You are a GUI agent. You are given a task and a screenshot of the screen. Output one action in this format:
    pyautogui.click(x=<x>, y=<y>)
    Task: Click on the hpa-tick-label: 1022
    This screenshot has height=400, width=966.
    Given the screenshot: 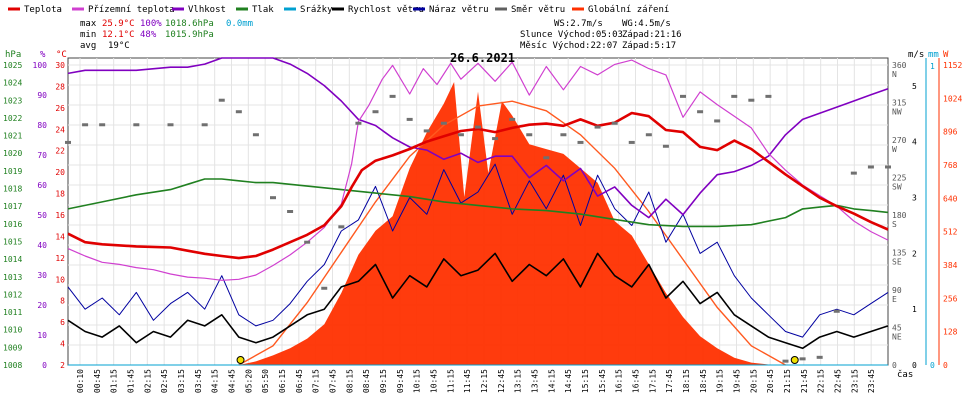 What is the action you would take?
    pyautogui.click(x=12, y=118)
    